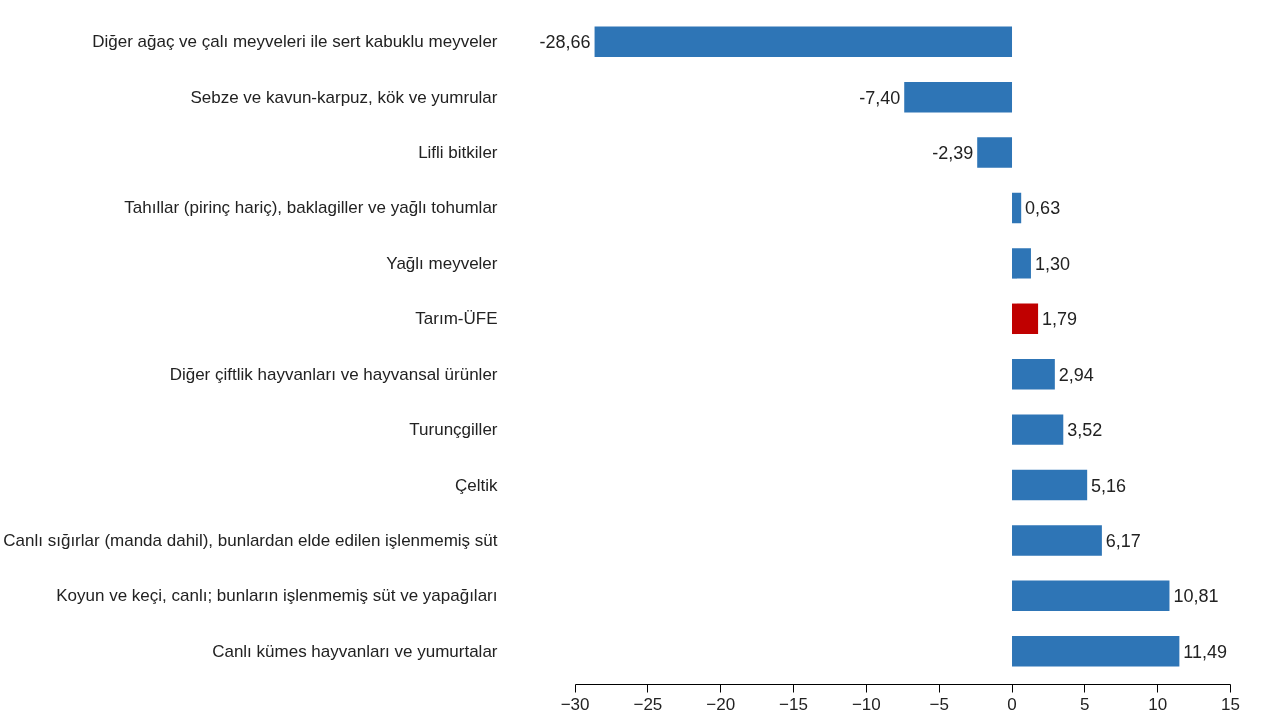  Describe the element at coordinates (1085, 430) in the screenshot. I see `data-label: 3,52` at that location.